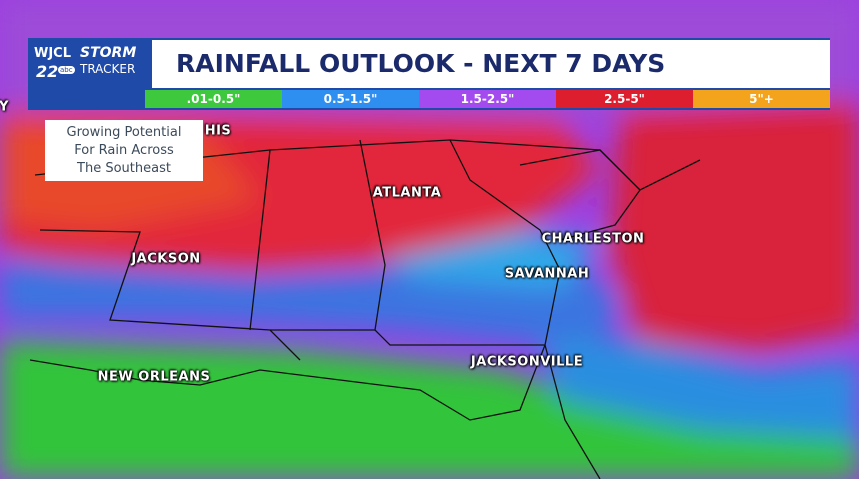  Describe the element at coordinates (108, 69) in the screenshot. I see `brand-bottom: TRACKER` at that location.